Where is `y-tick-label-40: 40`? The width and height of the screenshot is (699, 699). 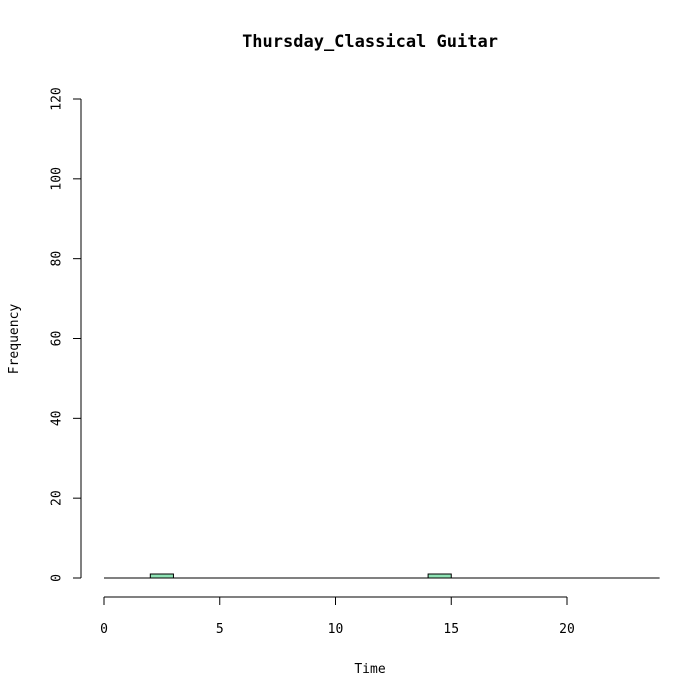 y-tick-label-40: 40 is located at coordinates (57, 419).